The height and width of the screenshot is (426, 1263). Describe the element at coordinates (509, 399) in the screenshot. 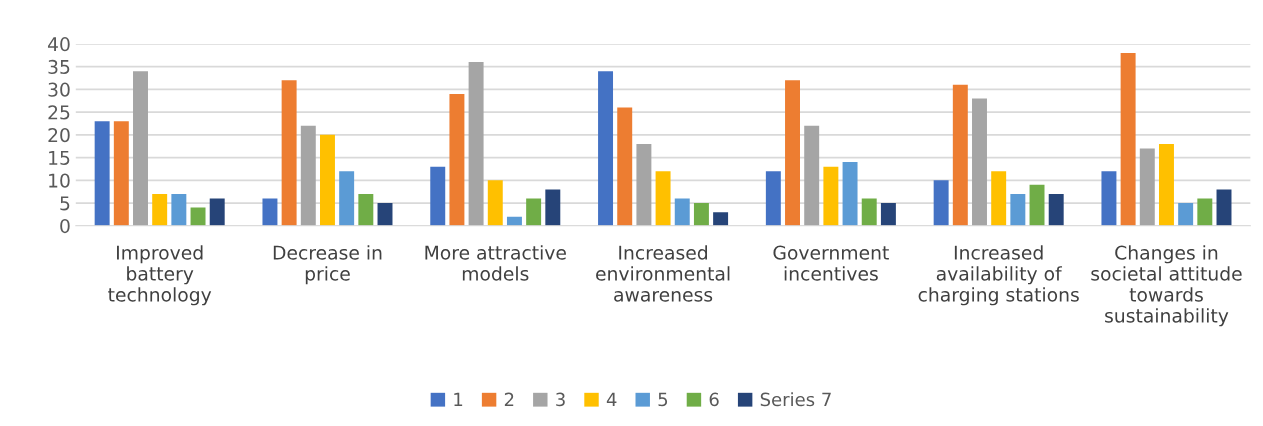

I see `legend-label: 2` at that location.